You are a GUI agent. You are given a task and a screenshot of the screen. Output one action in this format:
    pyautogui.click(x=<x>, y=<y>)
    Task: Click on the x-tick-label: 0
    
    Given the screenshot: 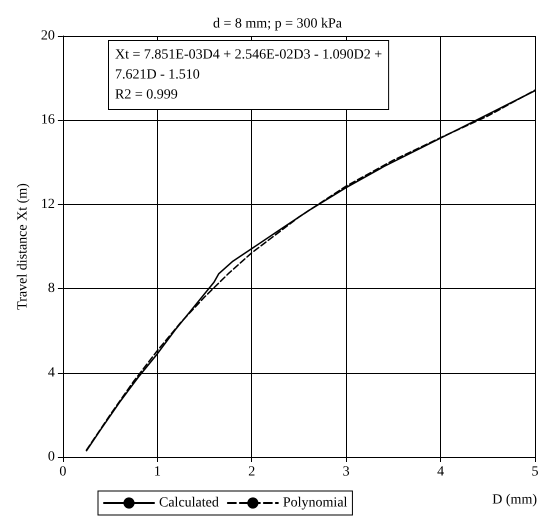 What is the action you would take?
    pyautogui.click(x=62, y=472)
    